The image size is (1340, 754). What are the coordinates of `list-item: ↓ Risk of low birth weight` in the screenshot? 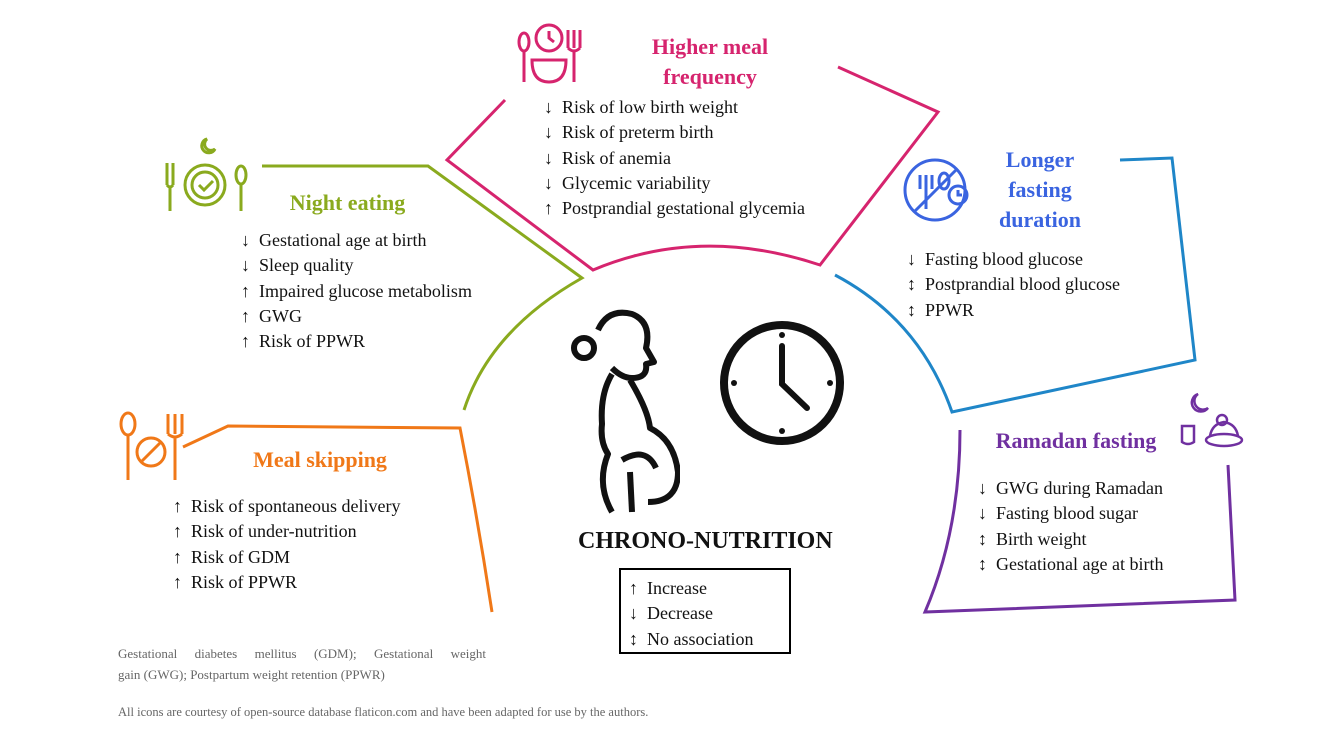 It's located at (641, 107).